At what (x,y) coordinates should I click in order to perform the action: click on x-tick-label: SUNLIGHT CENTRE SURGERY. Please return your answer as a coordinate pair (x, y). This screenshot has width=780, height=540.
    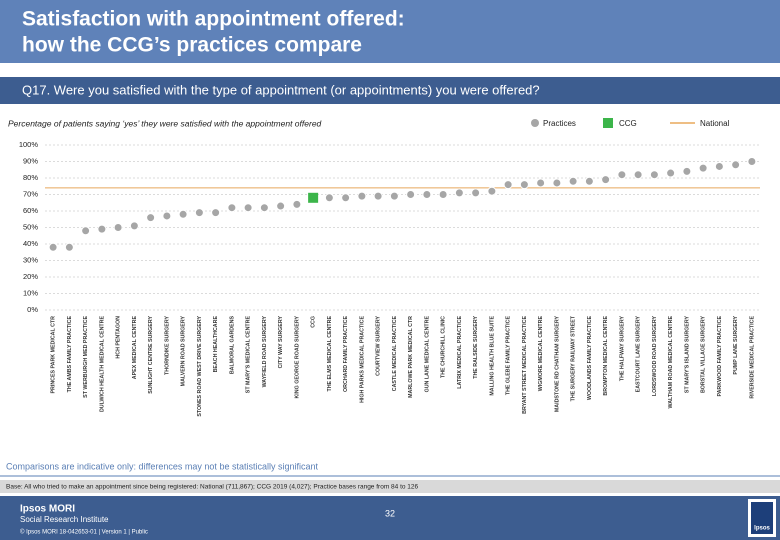
    Looking at the image, I should click on (151, 355).